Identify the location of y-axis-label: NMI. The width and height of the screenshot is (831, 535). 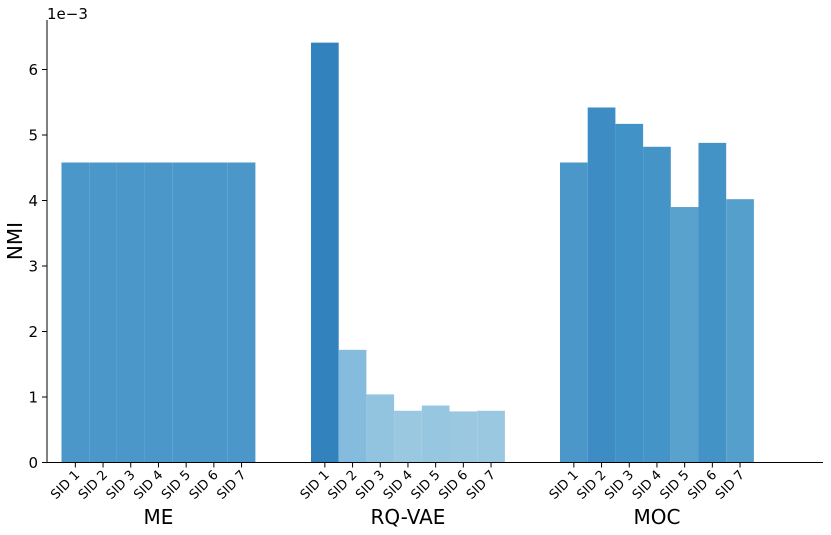
(15, 241).